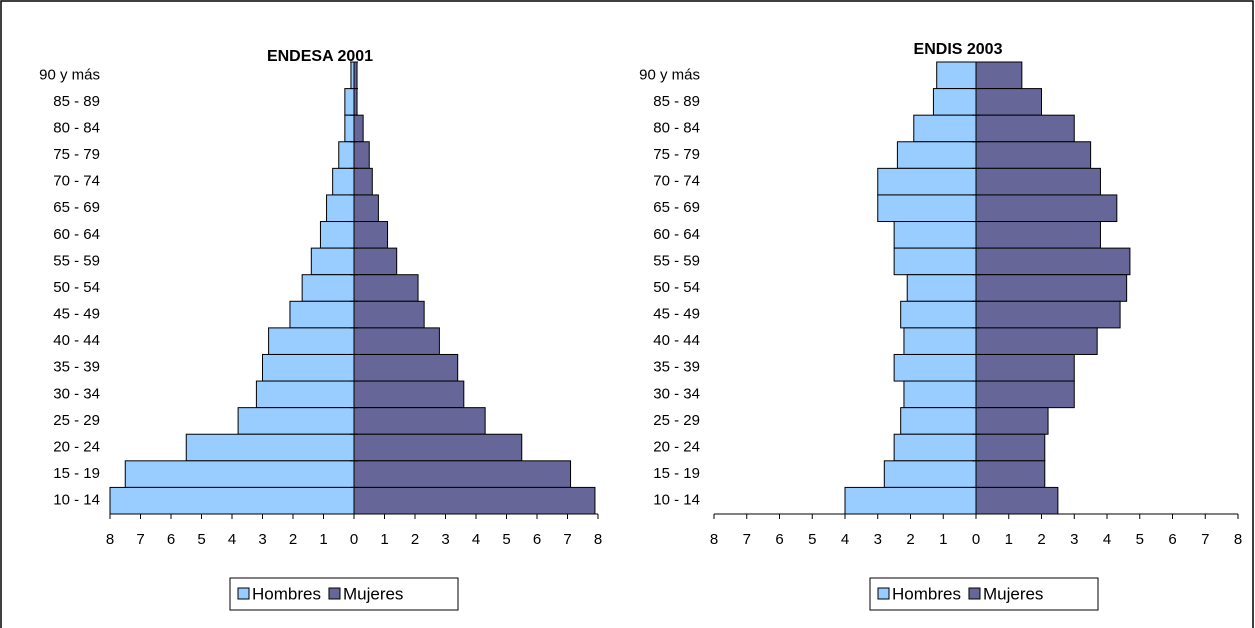  I want to click on legend-label: Mujeres, so click(1013, 593).